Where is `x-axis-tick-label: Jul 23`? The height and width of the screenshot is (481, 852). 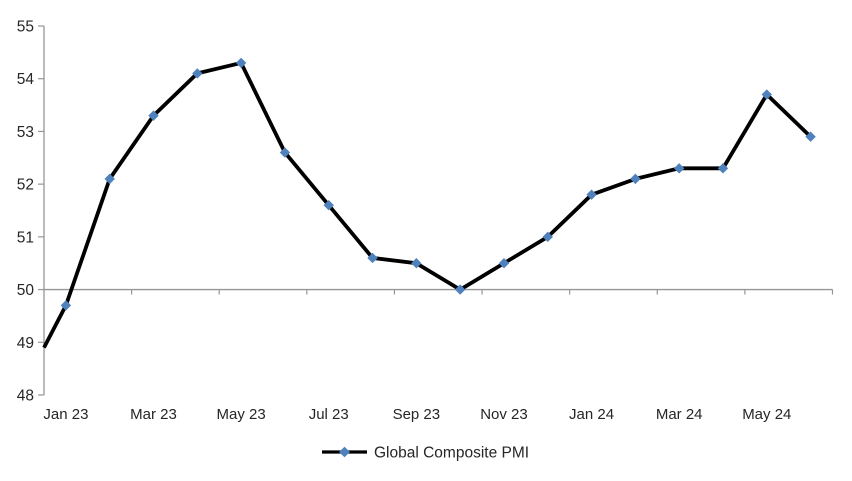 x-axis-tick-label: Jul 23 is located at coordinates (329, 414).